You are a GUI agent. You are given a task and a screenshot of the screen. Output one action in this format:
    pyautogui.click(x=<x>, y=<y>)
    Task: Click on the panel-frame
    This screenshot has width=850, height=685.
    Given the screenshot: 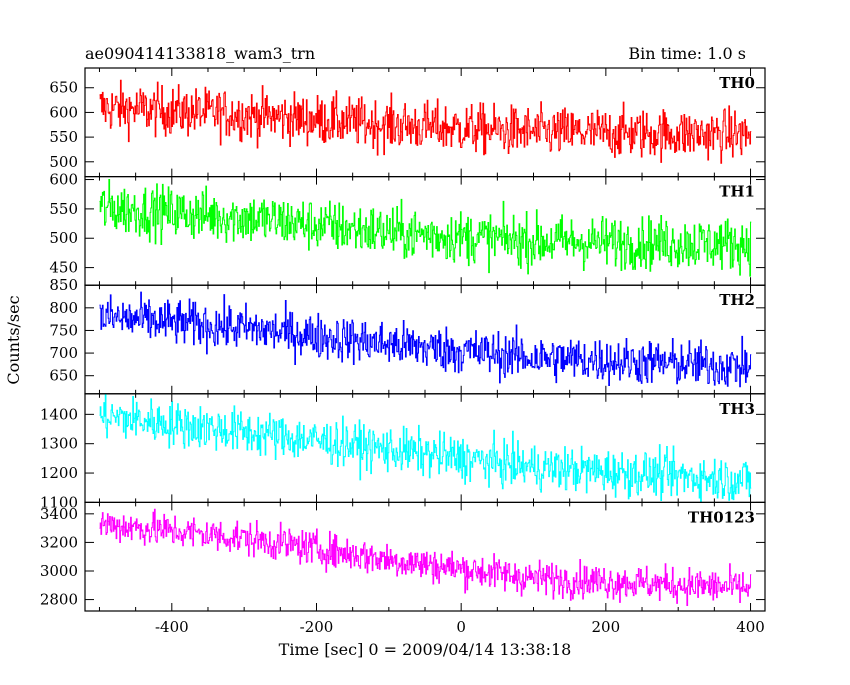 What is the action you would take?
    pyautogui.click(x=425, y=339)
    